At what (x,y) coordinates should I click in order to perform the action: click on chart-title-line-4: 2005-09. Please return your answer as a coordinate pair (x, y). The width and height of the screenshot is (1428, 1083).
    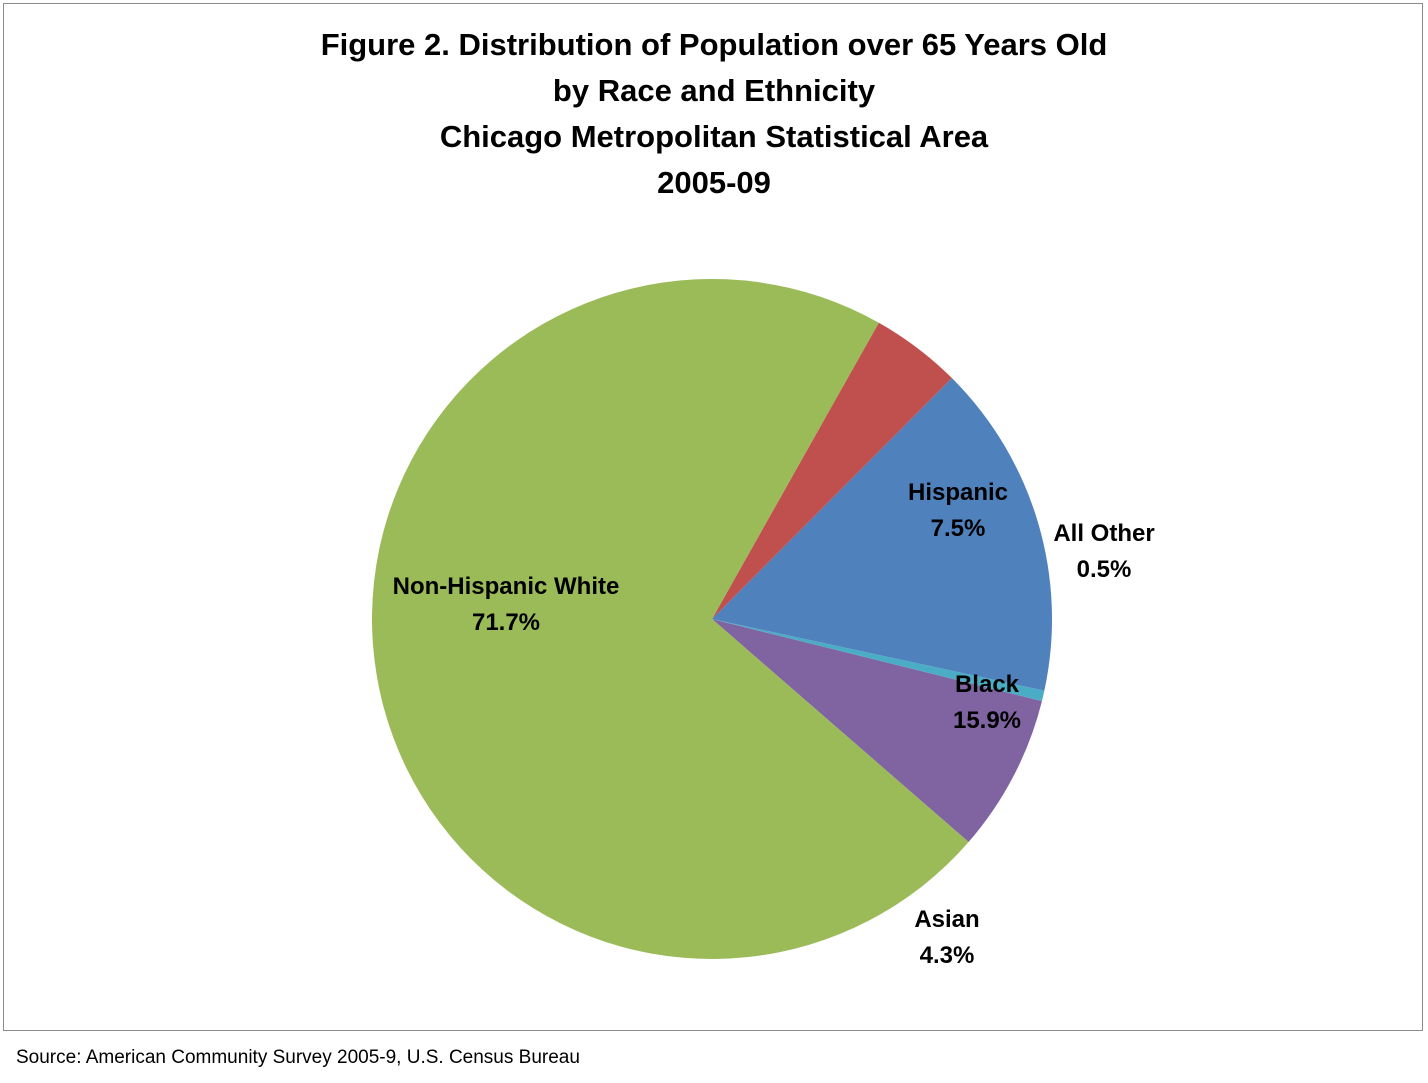
    Looking at the image, I should click on (714, 182).